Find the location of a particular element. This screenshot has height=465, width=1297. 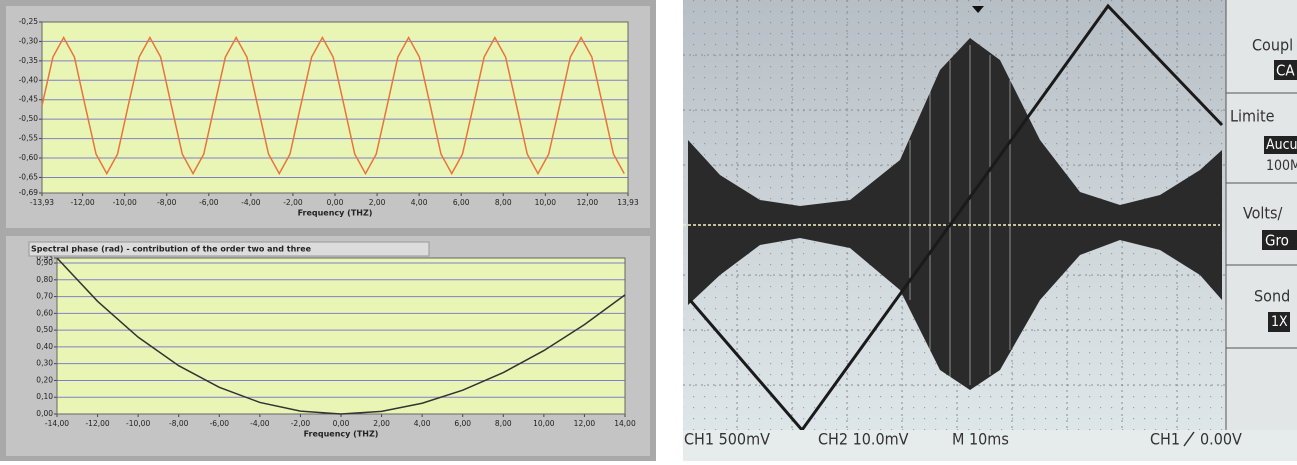

trigger-slope is located at coordinates (1189, 439).